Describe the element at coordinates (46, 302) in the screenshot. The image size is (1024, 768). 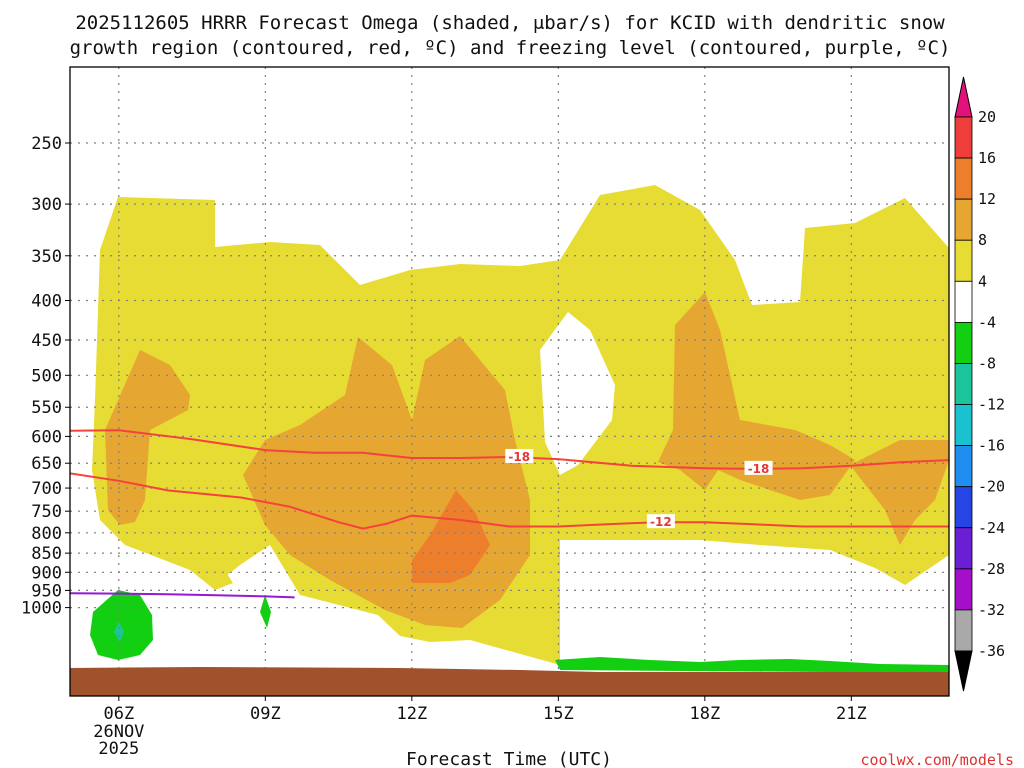
I see `y-tick-label-400: 400` at that location.